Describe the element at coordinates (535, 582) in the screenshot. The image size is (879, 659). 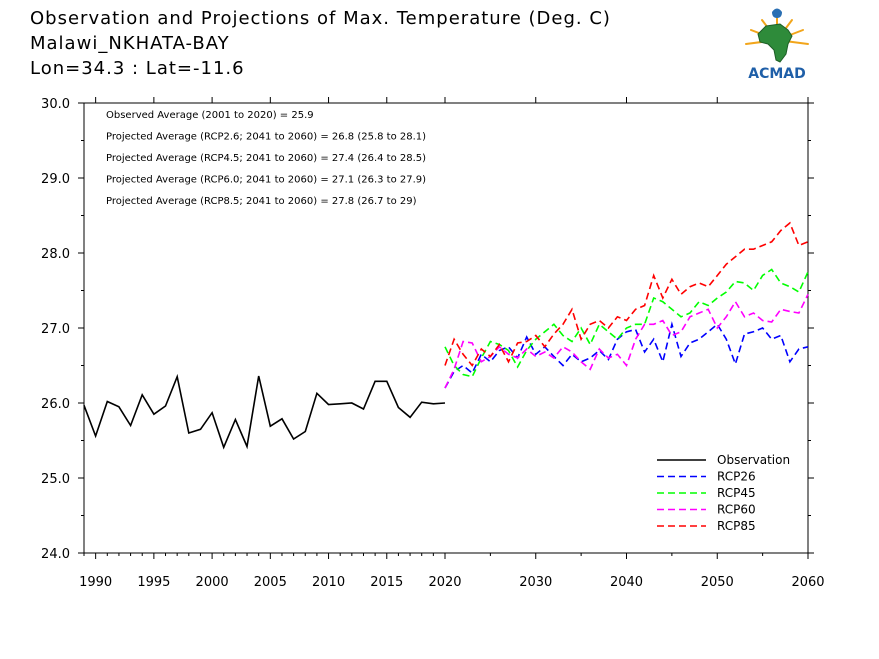
I see `x-tick-label: 2030` at that location.